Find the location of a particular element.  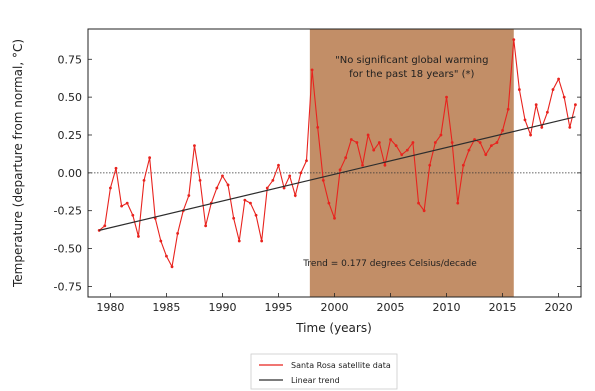

y-tick-label: -0.50 is located at coordinates (68, 249).